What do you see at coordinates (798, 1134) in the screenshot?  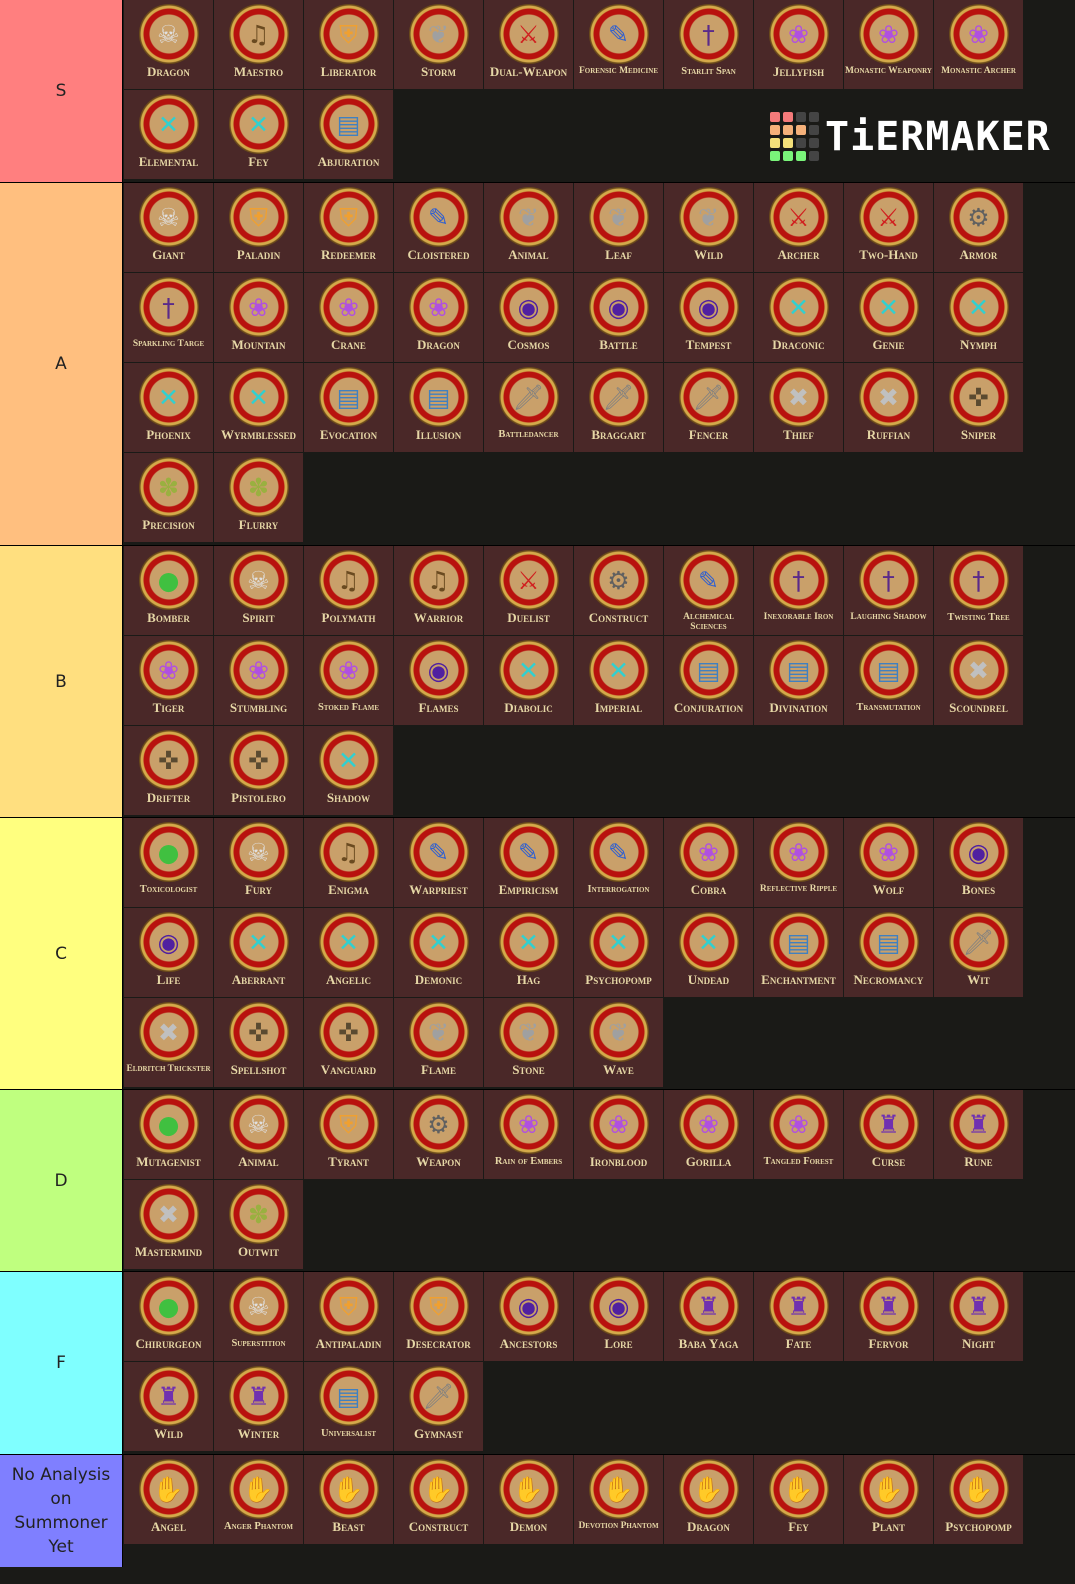 I see `tier-item: ❀ Tangled Forest` at bounding box center [798, 1134].